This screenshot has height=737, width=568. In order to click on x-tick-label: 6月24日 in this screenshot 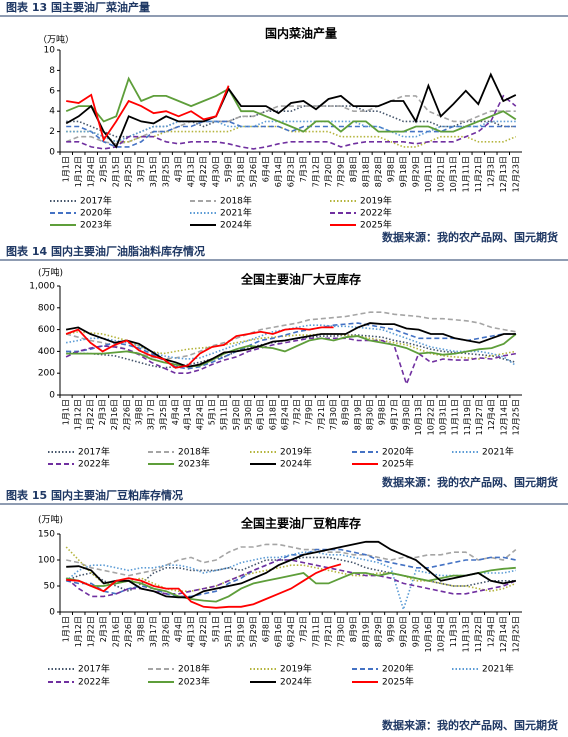, I will do `click(284, 414)`.